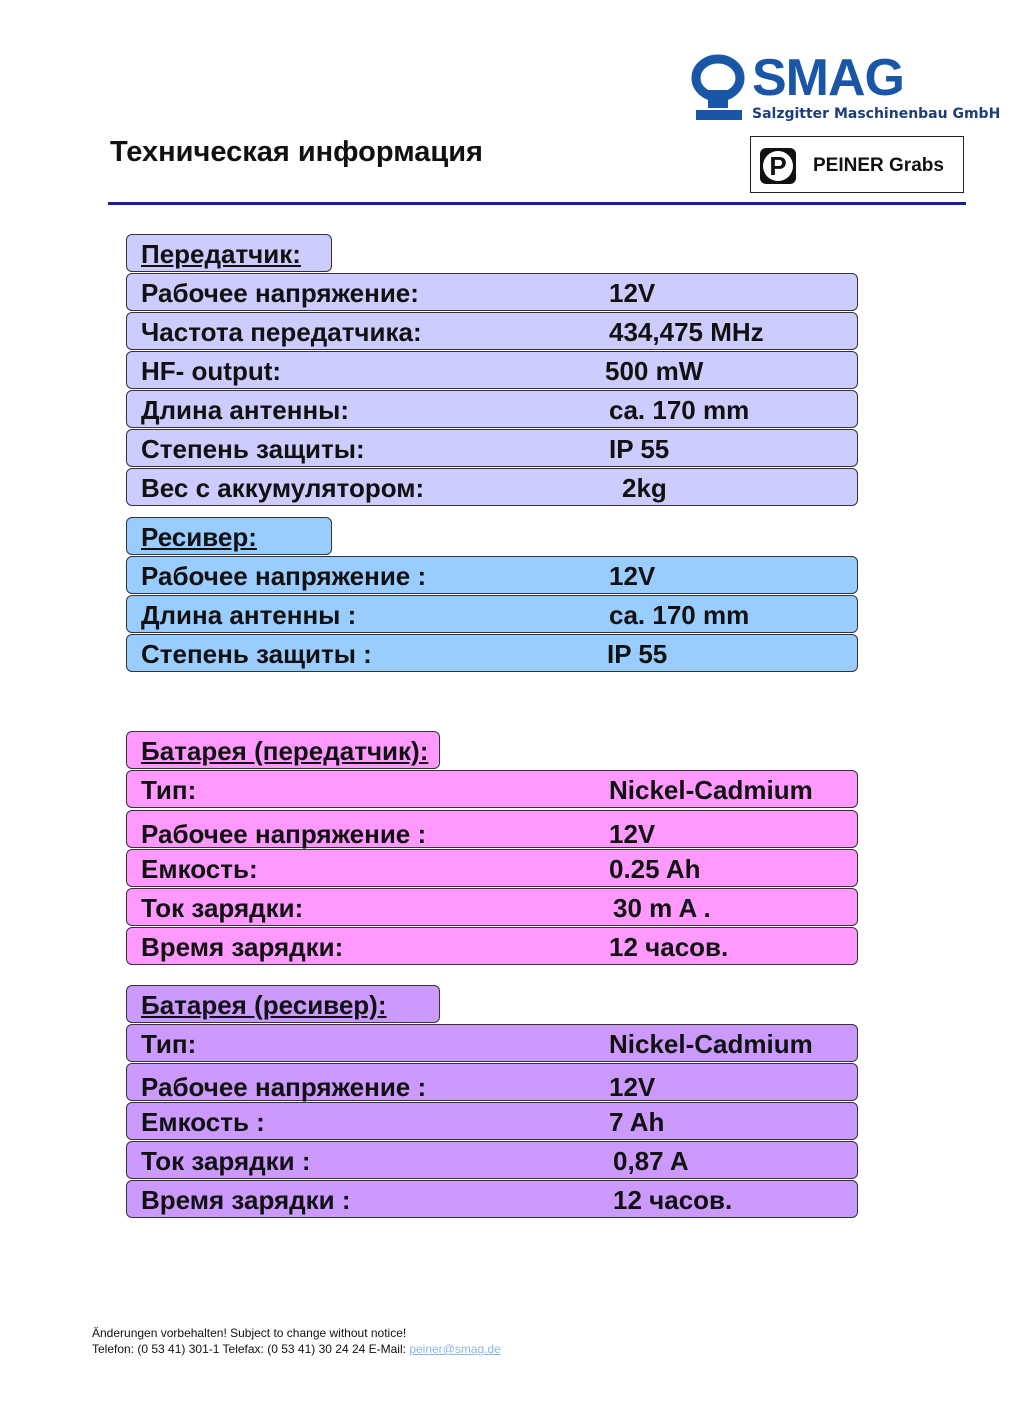  I want to click on spec-value: 500 mW, so click(654, 371).